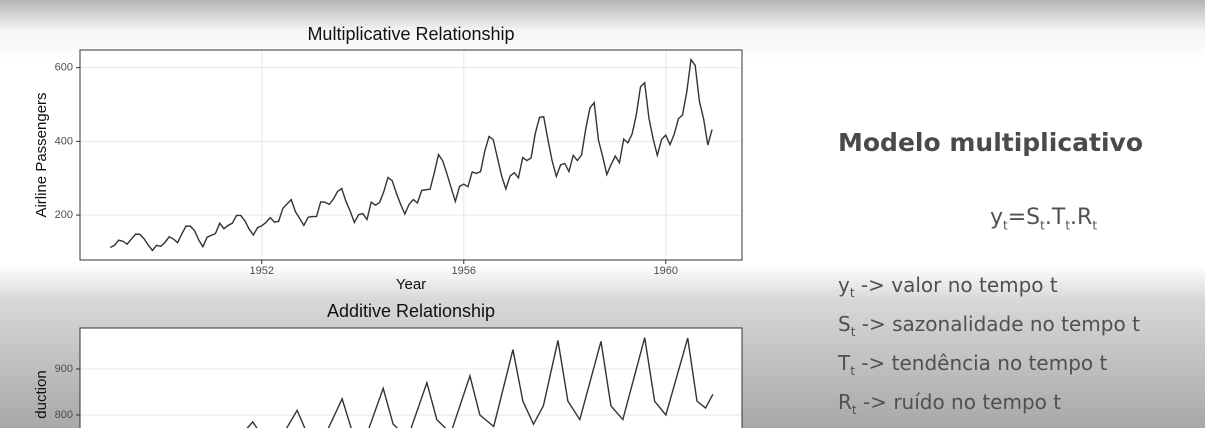  What do you see at coordinates (64, 369) in the screenshot?
I see `y-tick-label: 900` at bounding box center [64, 369].